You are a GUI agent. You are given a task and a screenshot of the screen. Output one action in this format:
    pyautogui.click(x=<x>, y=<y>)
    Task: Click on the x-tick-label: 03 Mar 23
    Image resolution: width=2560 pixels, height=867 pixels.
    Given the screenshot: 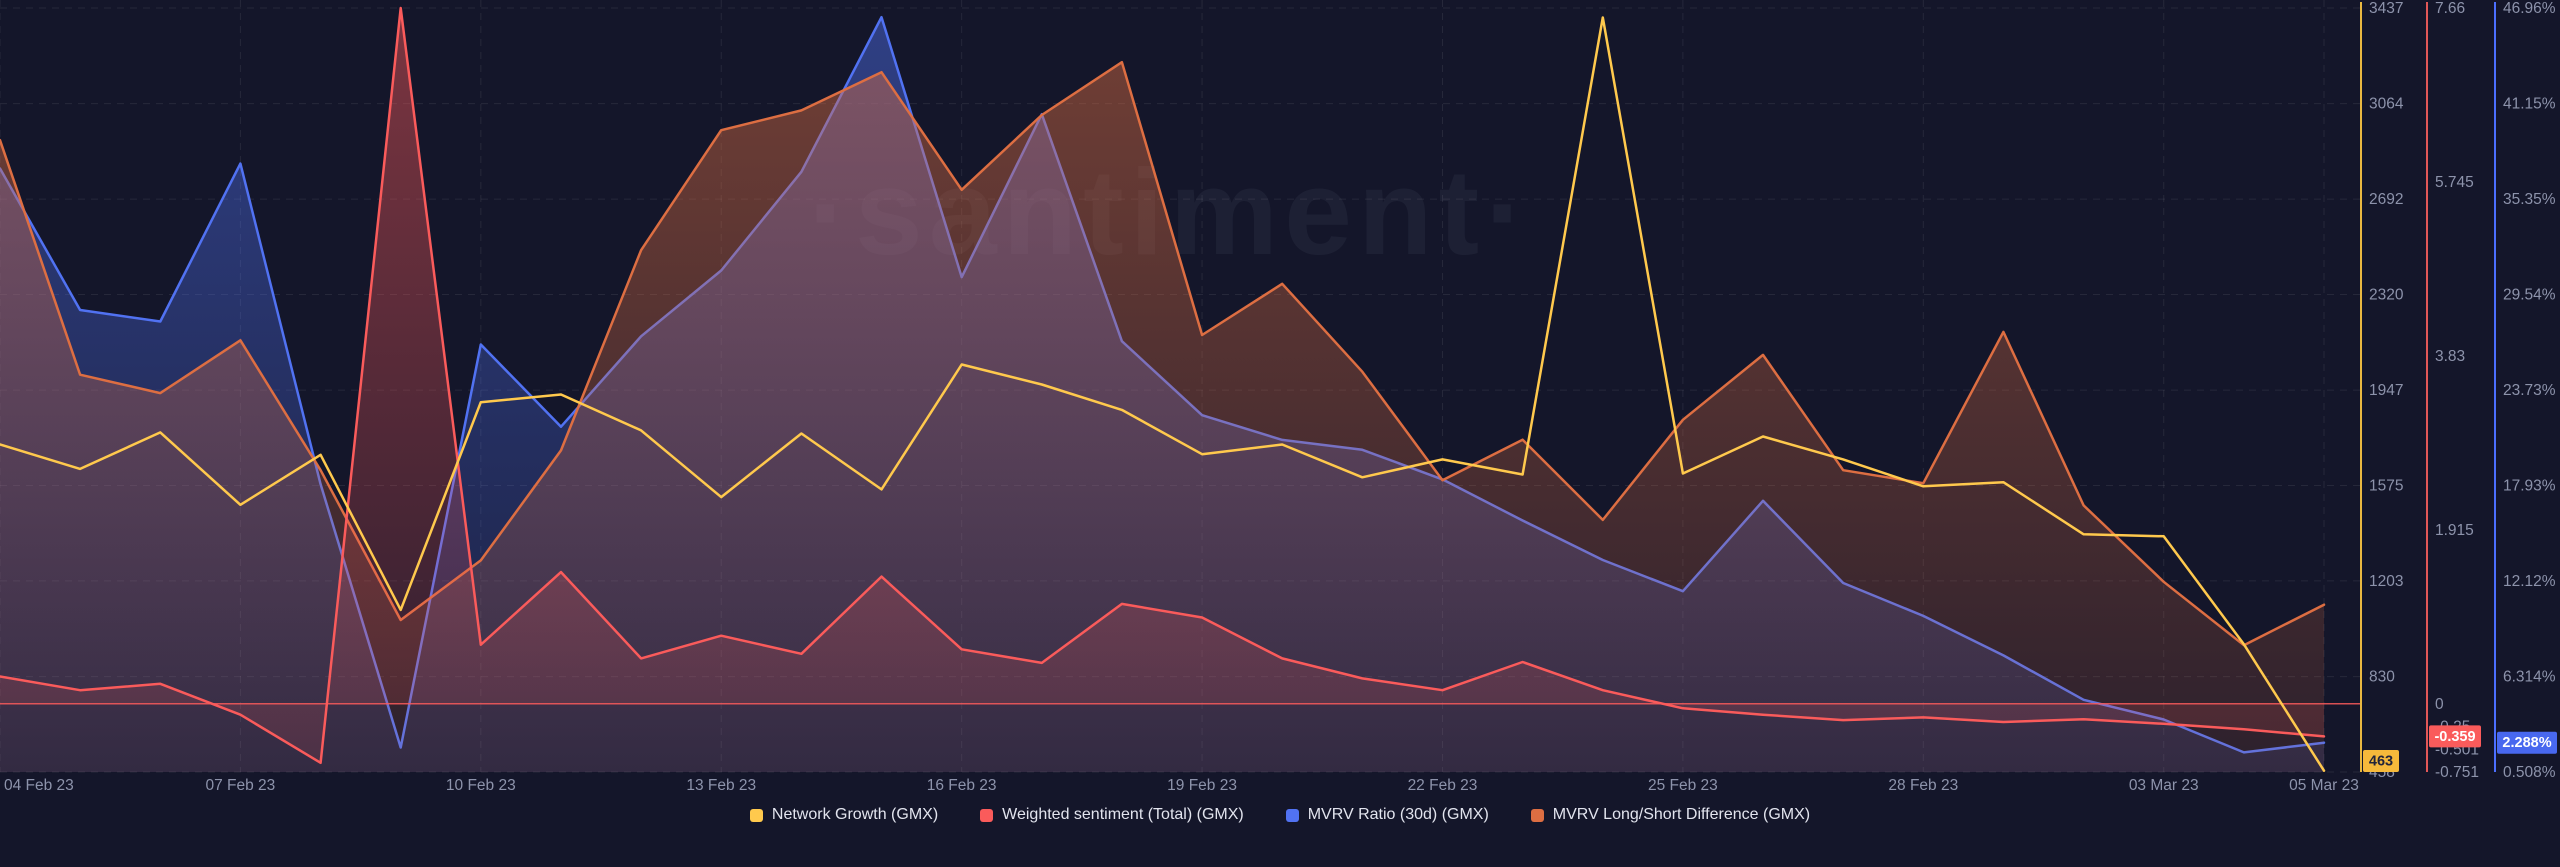 What is the action you would take?
    pyautogui.click(x=2164, y=785)
    